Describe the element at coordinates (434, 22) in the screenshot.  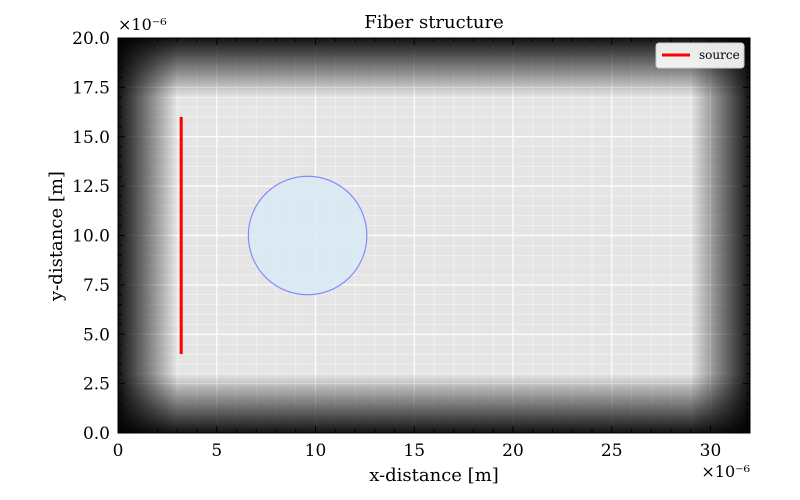
I see `chart-title: Fiber structure` at that location.